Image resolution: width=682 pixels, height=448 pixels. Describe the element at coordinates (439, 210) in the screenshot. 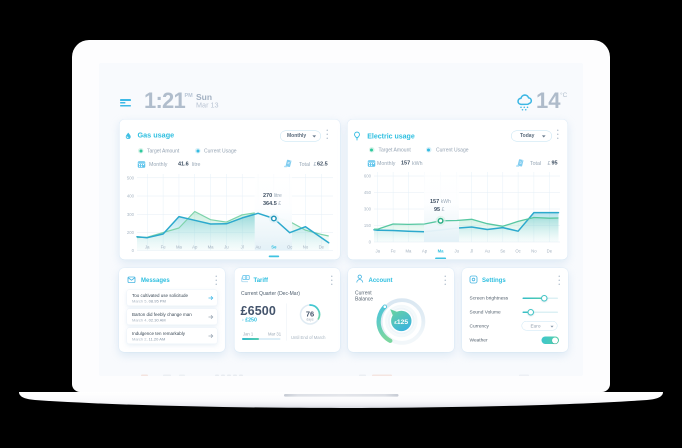

I see `svg-text: 95 £` at that location.